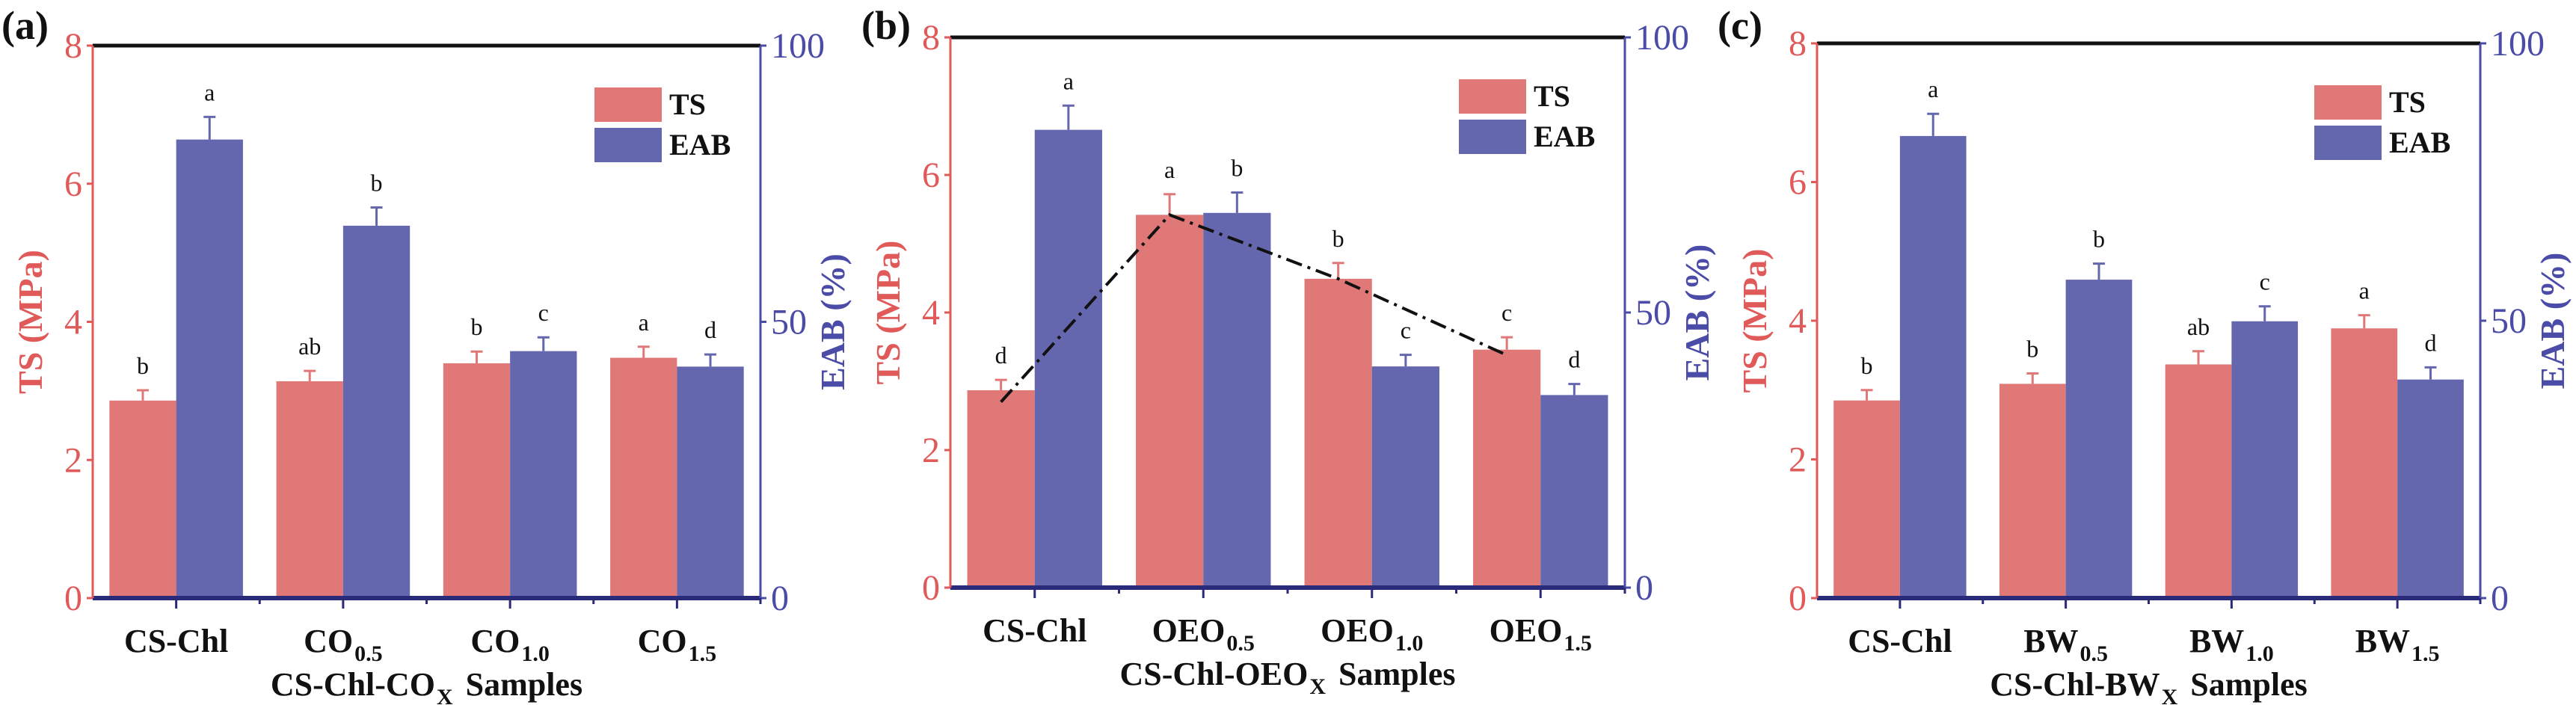 The height and width of the screenshot is (705, 2576). I want to click on x-tick-label: BW1.0, so click(2231, 644).